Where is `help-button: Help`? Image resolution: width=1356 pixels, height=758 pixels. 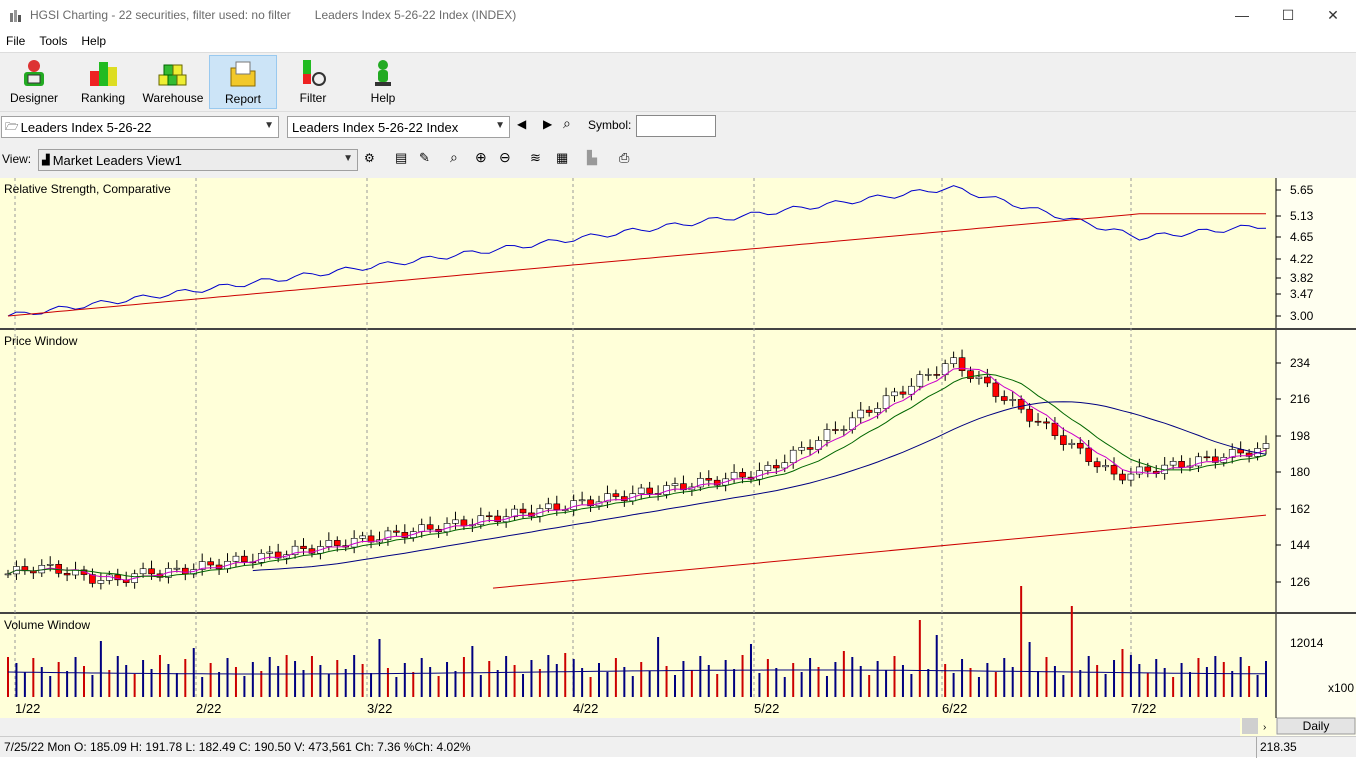 help-button: Help is located at coordinates (383, 82).